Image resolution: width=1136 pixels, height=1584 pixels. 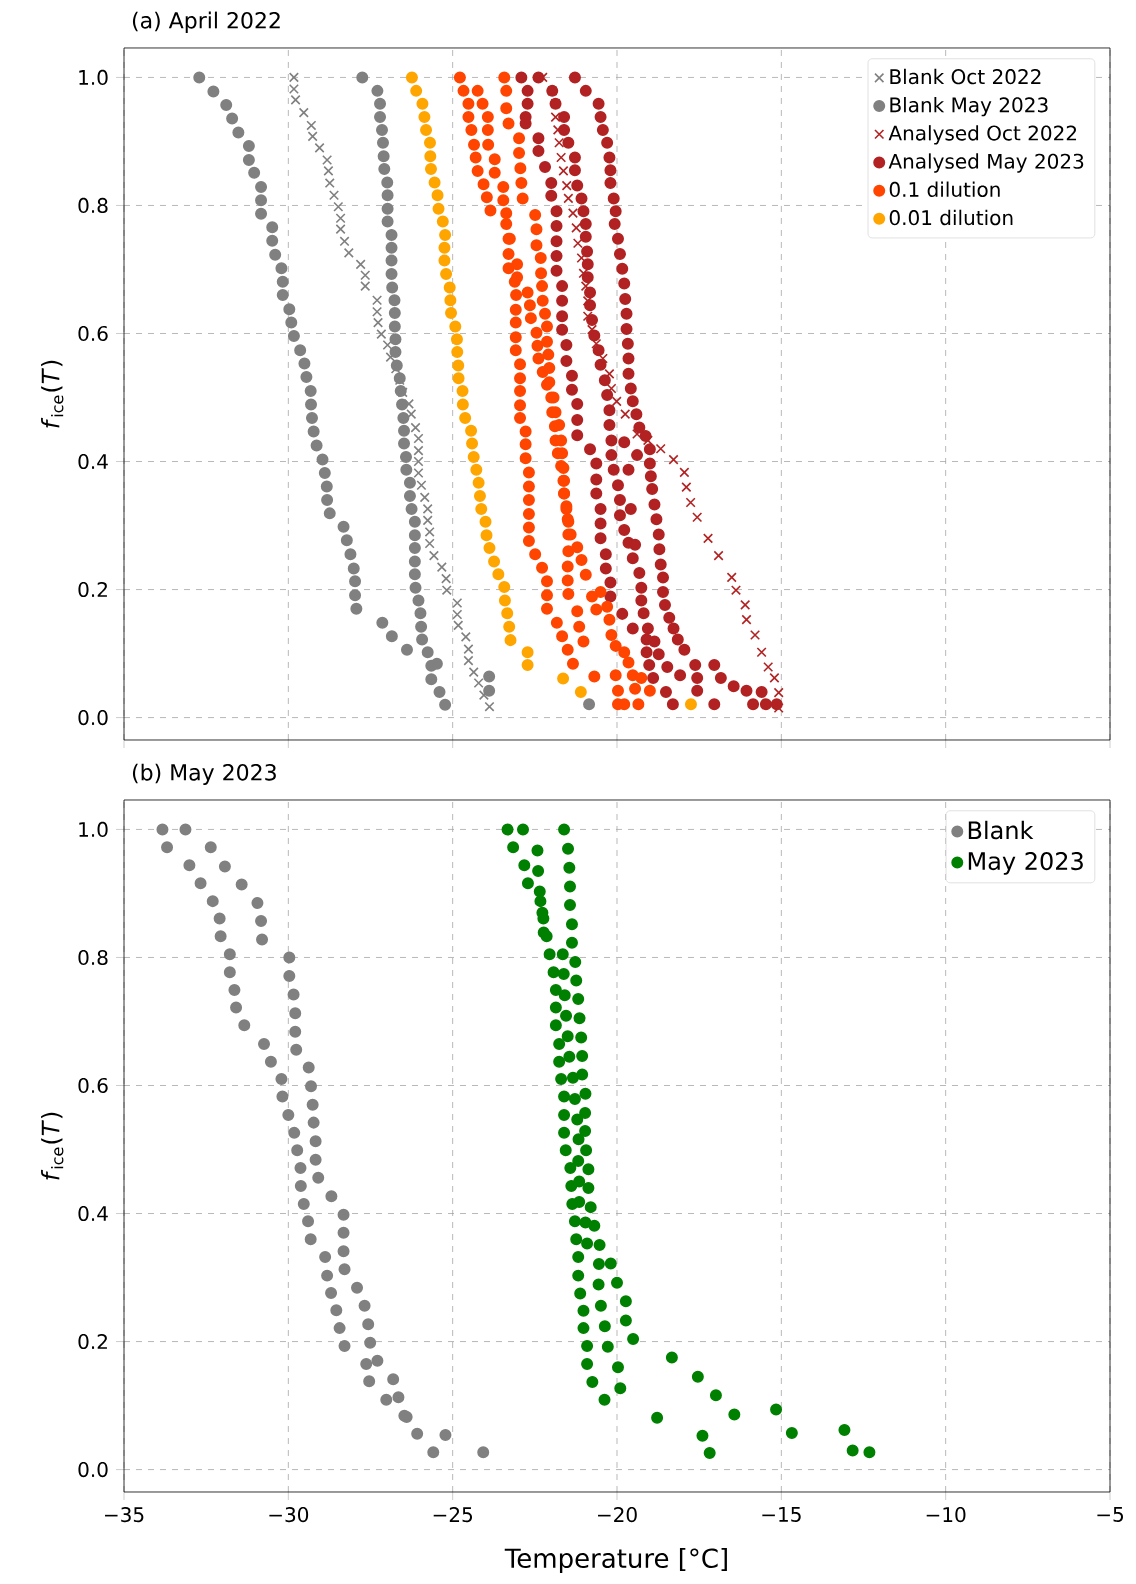 I want to click on legend-label: Blank, so click(x=1001, y=830).